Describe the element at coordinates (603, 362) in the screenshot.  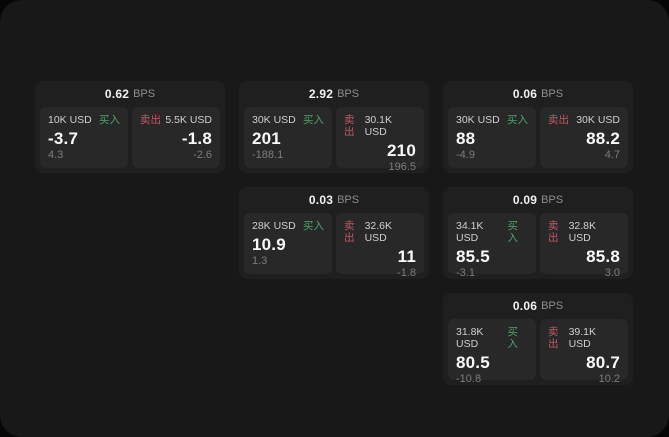
I see `sell-price: 80.7` at that location.